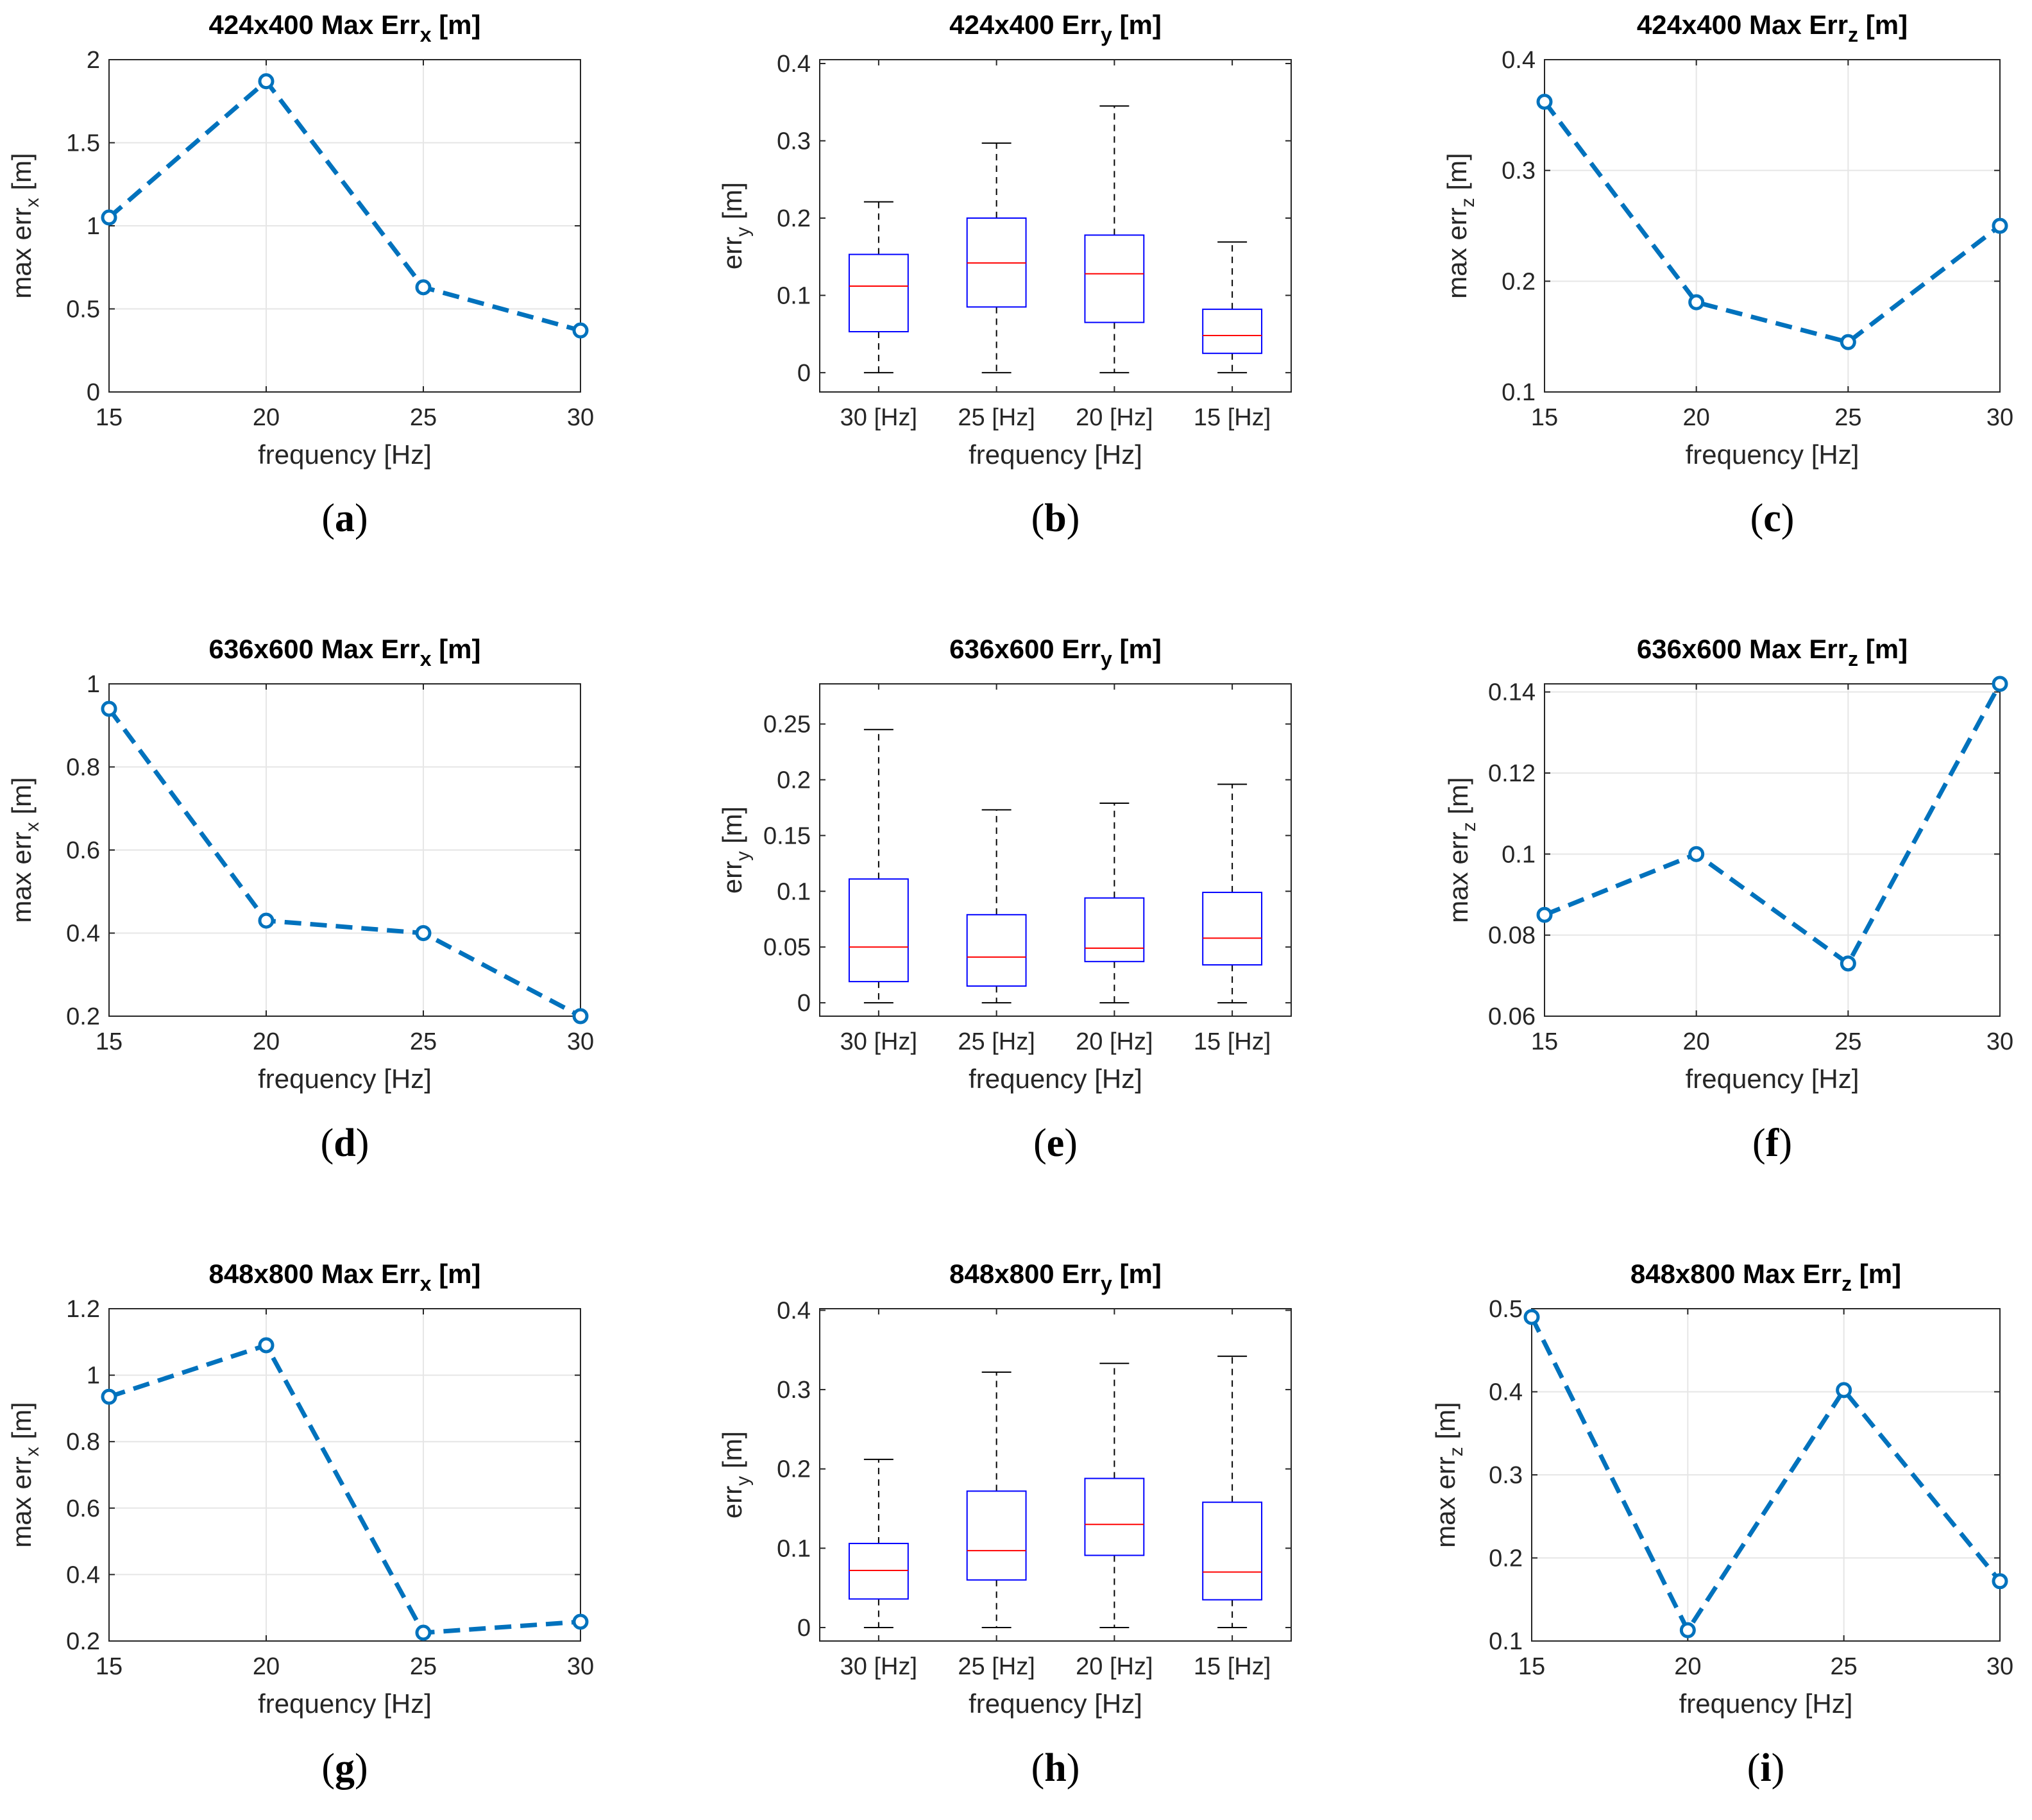 The width and height of the screenshot is (2032, 1820). I want to click on panel-caption: (f), so click(1772, 1143).